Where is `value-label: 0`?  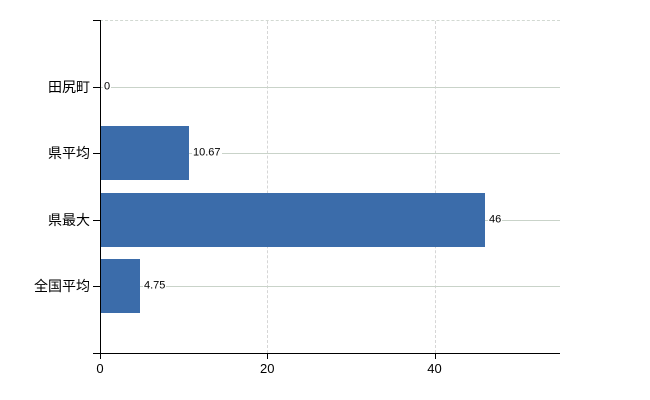
value-label: 0 is located at coordinates (107, 87).